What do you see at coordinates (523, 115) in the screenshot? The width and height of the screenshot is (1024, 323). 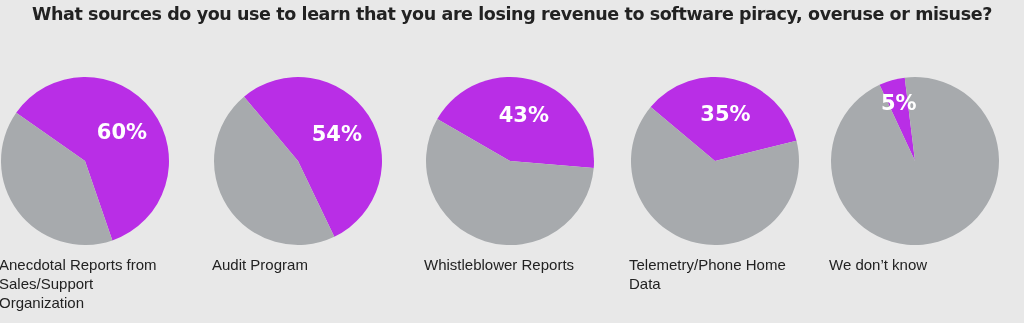 I see `data-label: 43%` at bounding box center [523, 115].